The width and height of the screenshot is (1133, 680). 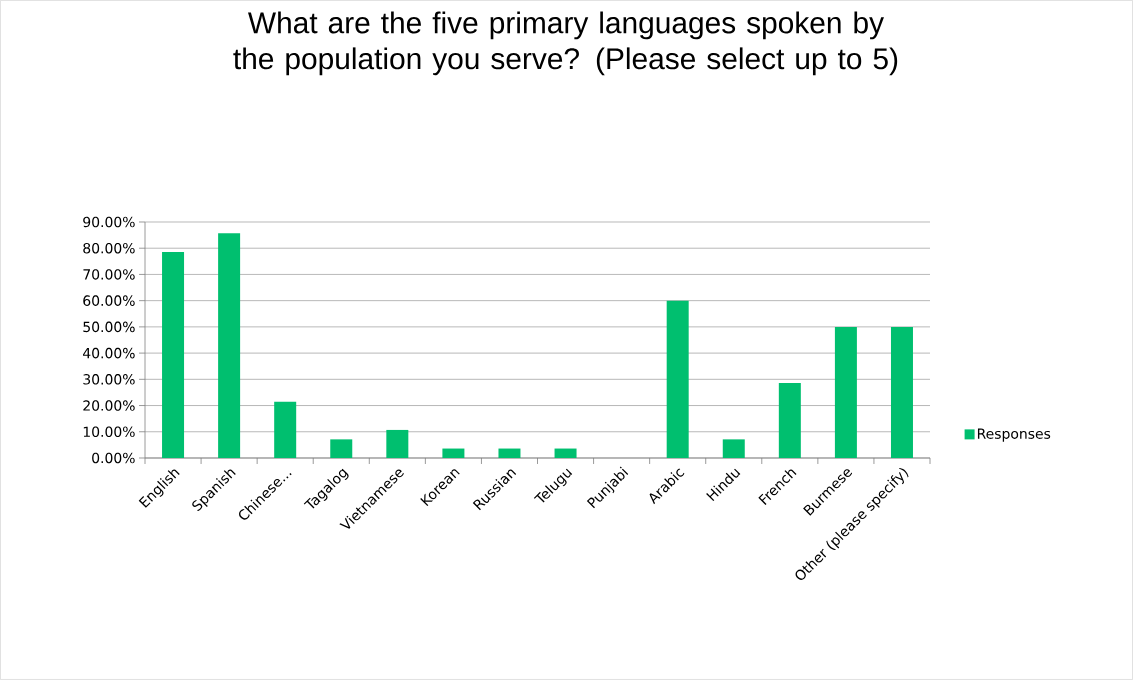 What do you see at coordinates (1014, 435) in the screenshot?
I see `legend-label: Responses` at bounding box center [1014, 435].